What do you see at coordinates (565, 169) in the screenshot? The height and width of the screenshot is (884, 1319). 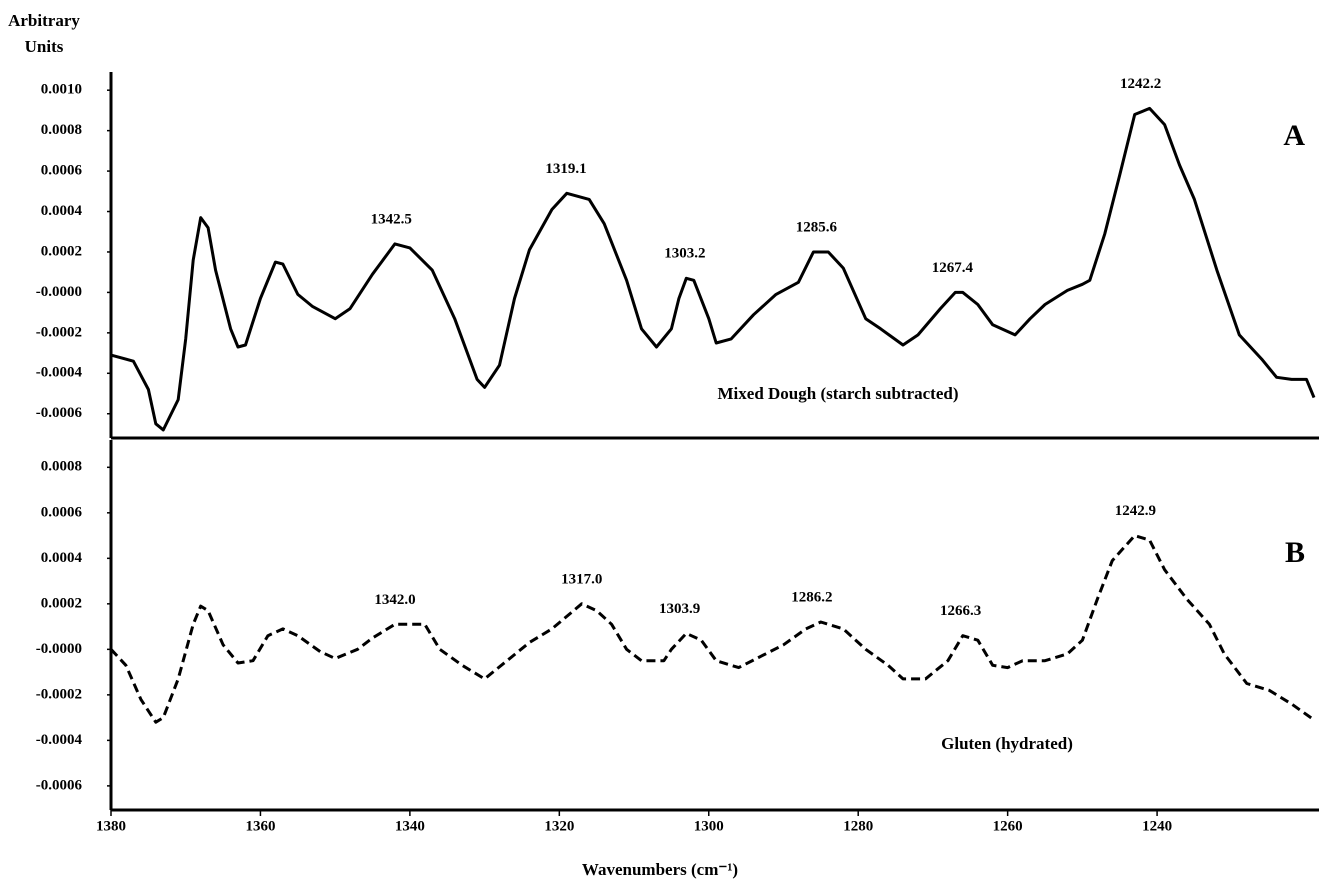 I see `peak-label: 1319.1` at bounding box center [565, 169].